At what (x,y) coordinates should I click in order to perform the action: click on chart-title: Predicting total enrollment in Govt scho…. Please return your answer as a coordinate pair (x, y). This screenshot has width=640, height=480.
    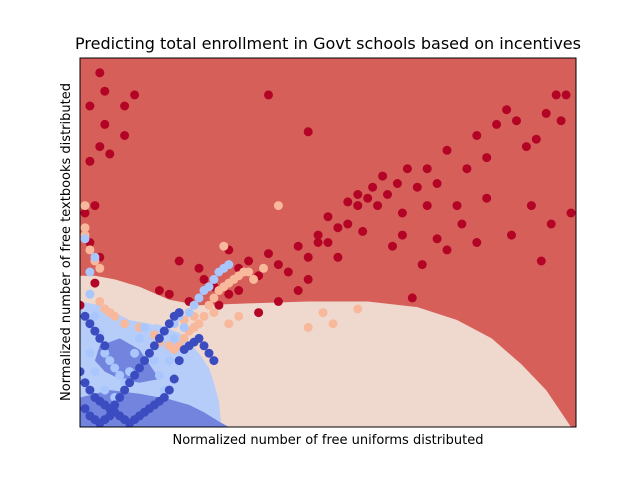
    Looking at the image, I should click on (328, 43).